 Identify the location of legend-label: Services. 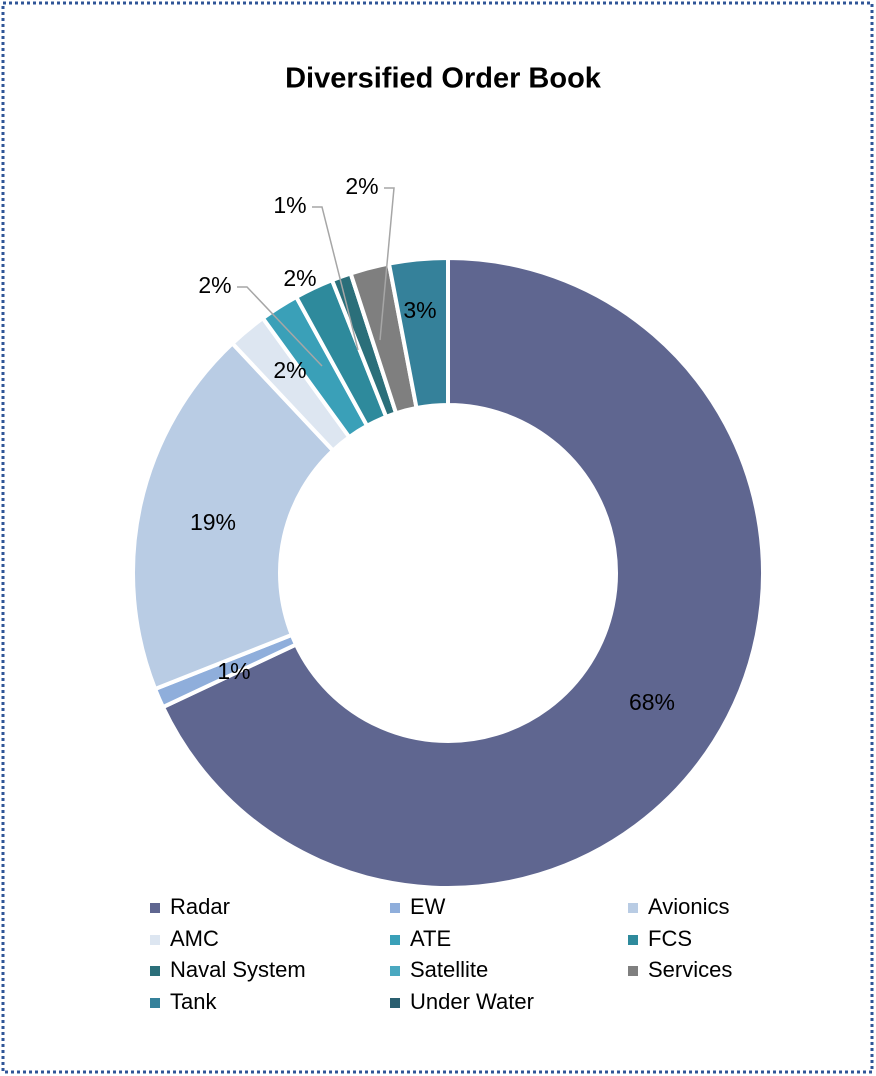
(690, 969).